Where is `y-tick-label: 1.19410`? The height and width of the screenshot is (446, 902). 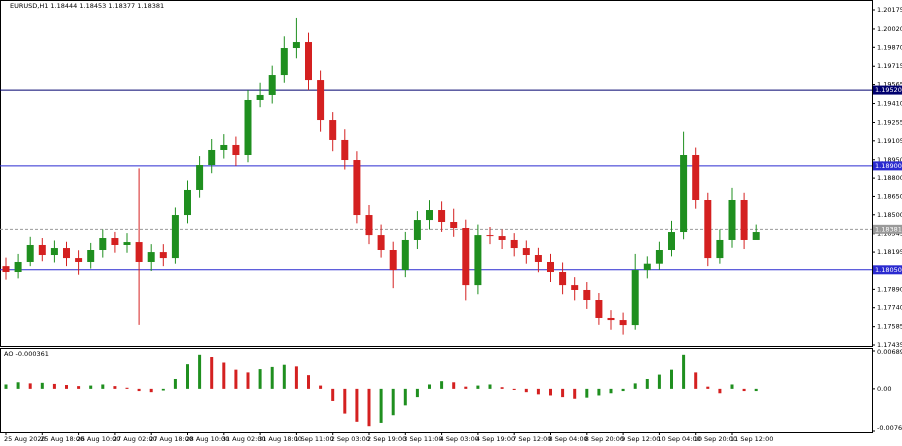
y-tick-label: 1.19410 is located at coordinates (889, 104).